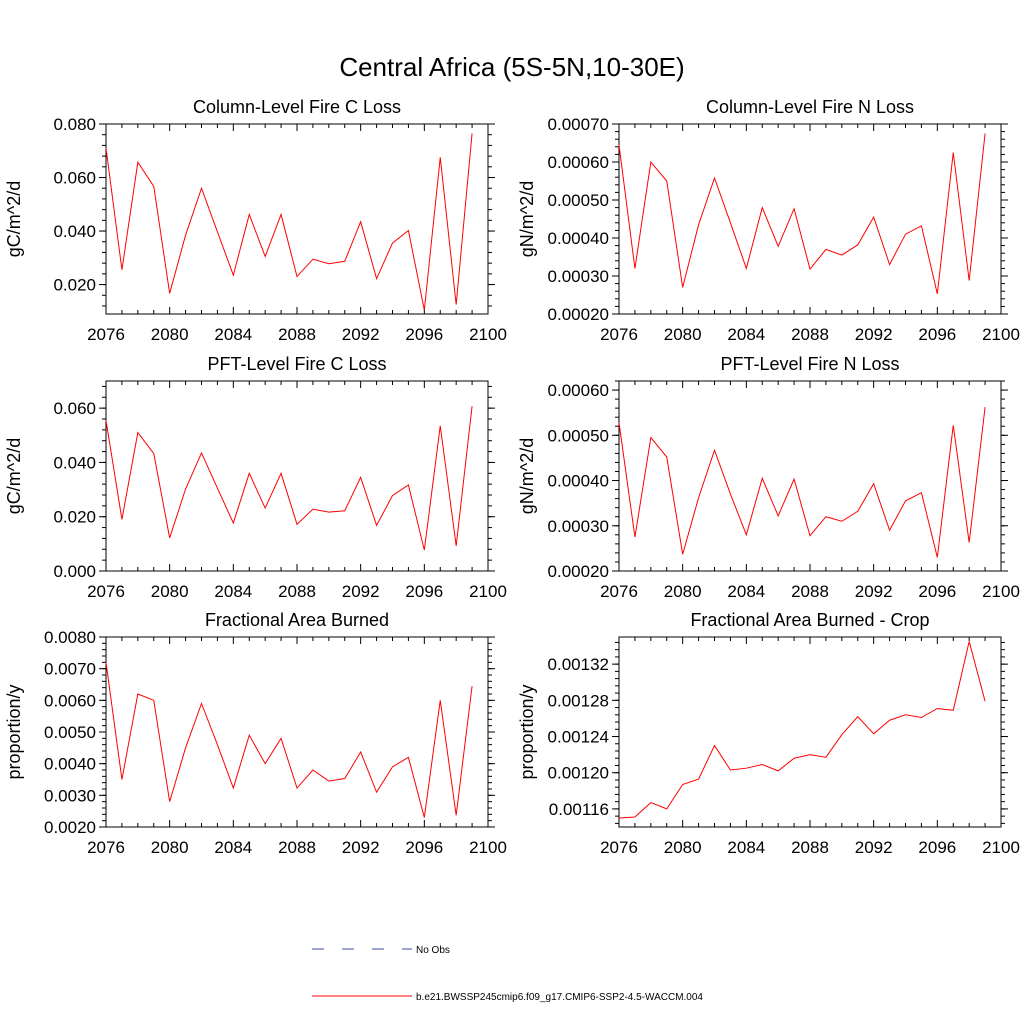 Image resolution: width=1024 pixels, height=1024 pixels. I want to click on y-tick-label: 0.080, so click(74, 124).